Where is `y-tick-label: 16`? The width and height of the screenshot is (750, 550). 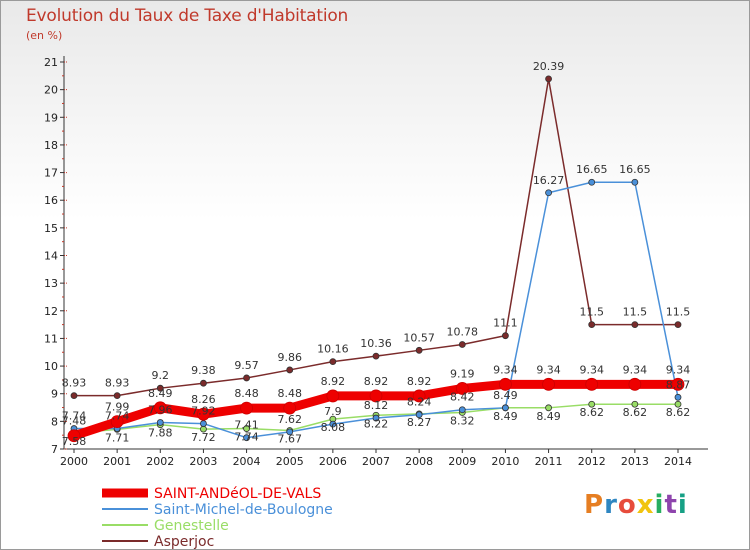 y-tick-label: 16 is located at coordinates (51, 200).